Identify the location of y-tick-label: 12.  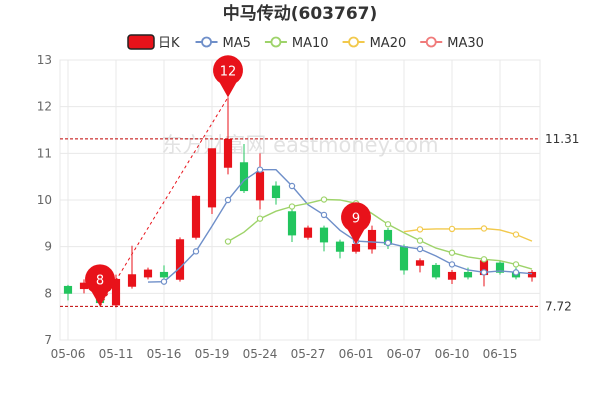
(44, 107).